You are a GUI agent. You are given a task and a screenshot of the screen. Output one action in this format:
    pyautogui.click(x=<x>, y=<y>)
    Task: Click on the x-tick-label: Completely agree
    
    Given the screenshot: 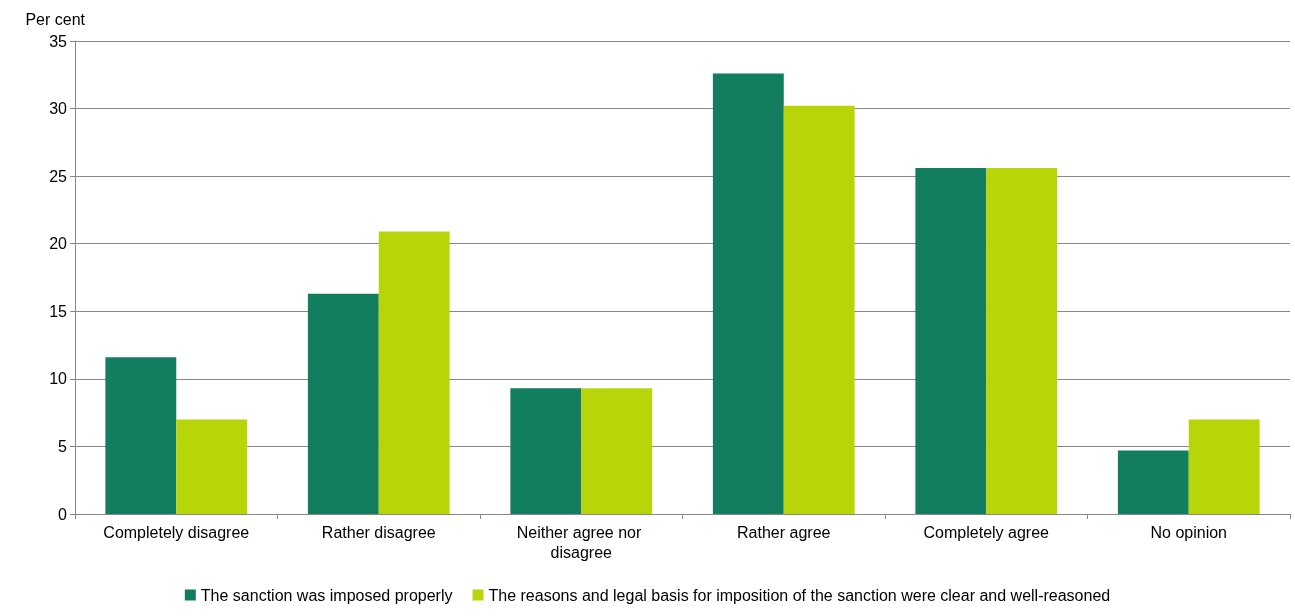 What is the action you would take?
    pyautogui.click(x=986, y=532)
    